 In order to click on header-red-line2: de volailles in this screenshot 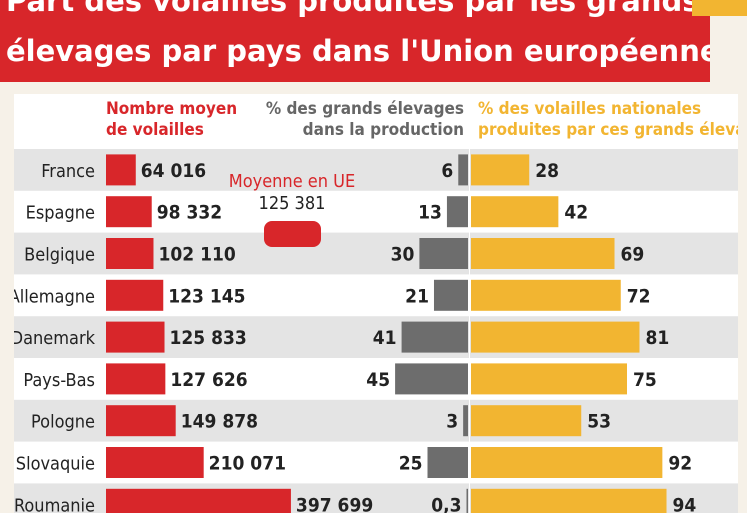, I will do `click(155, 130)`.